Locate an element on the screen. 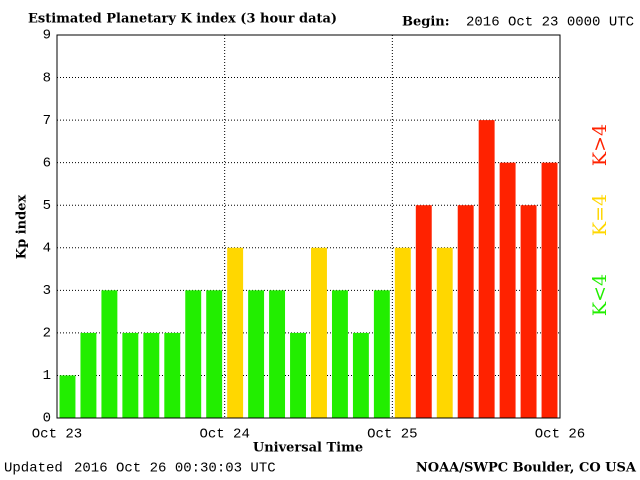 This screenshot has width=640, height=480. x-tick-label: Oct 24 is located at coordinates (224, 435).